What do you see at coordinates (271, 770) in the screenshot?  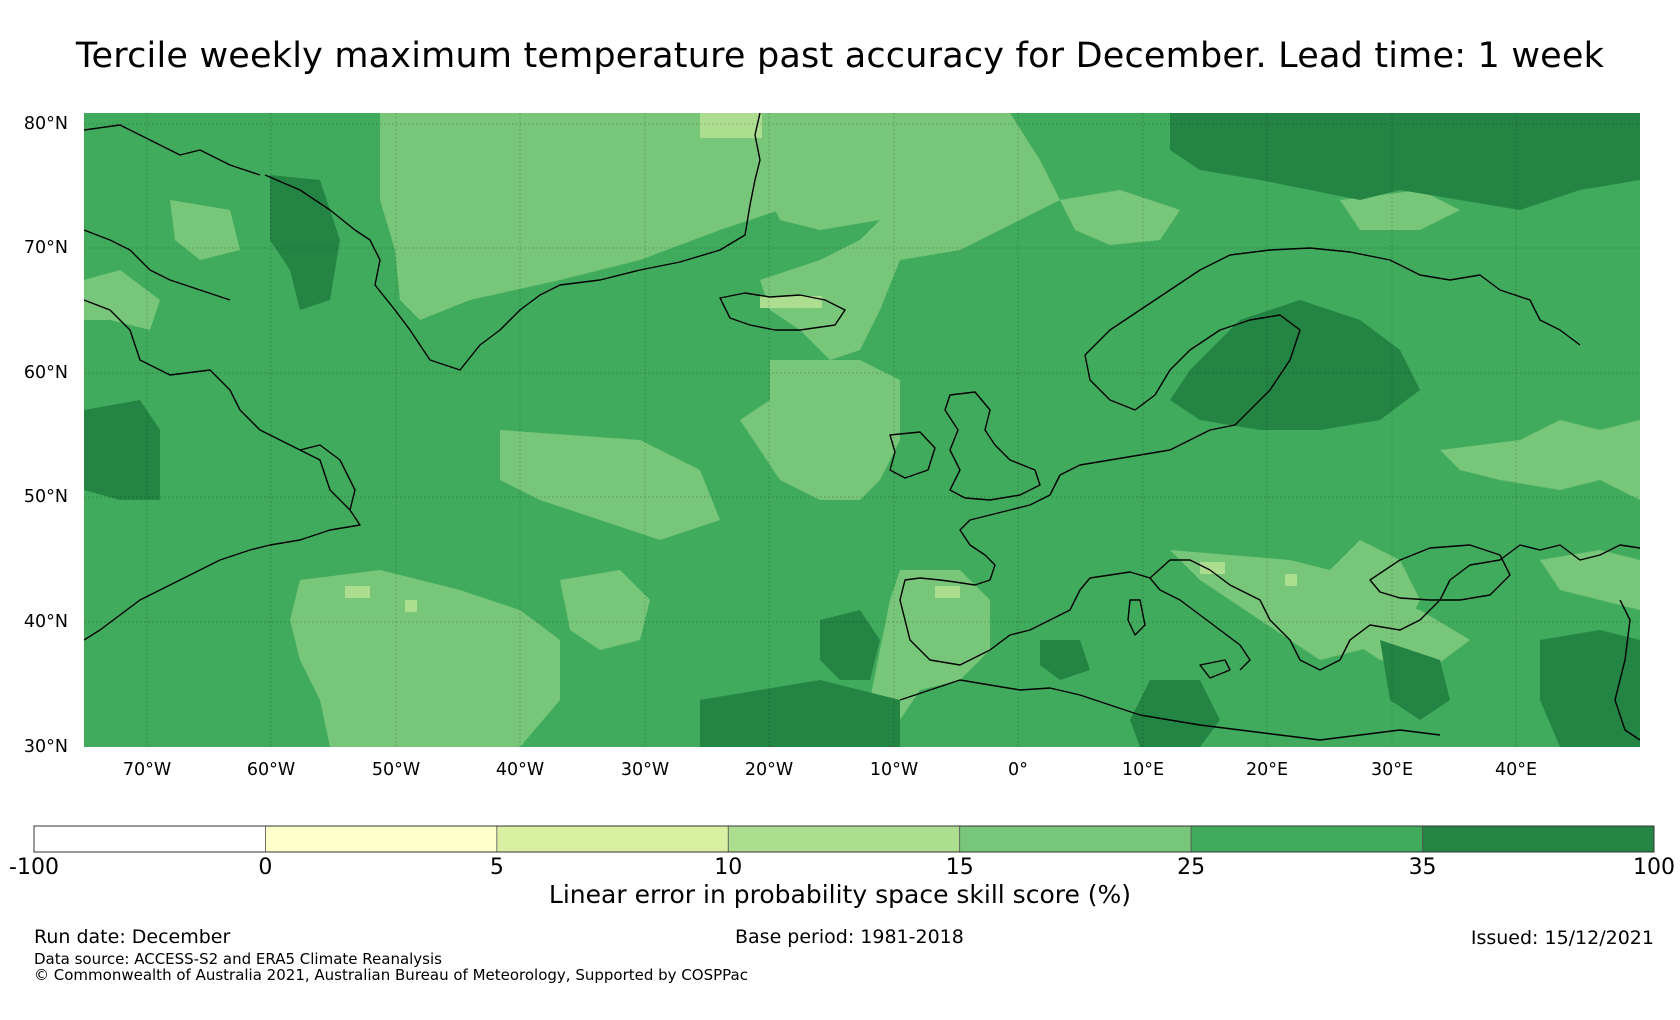 I see `lon-label-60w: 60°W` at bounding box center [271, 770].